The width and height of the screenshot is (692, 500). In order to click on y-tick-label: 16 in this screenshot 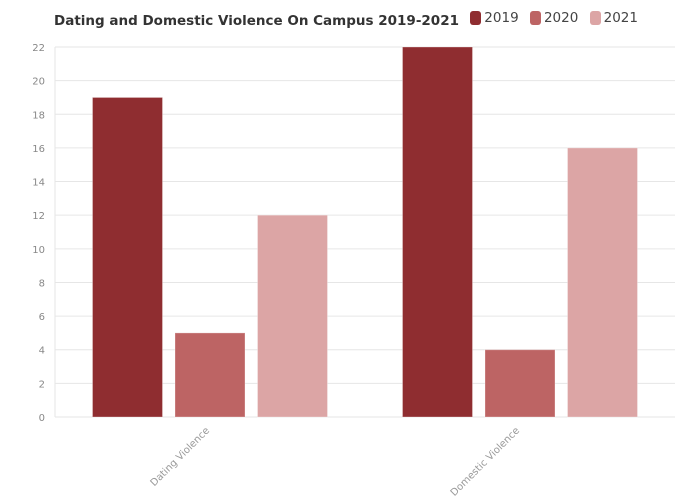, I will do `click(38, 149)`.